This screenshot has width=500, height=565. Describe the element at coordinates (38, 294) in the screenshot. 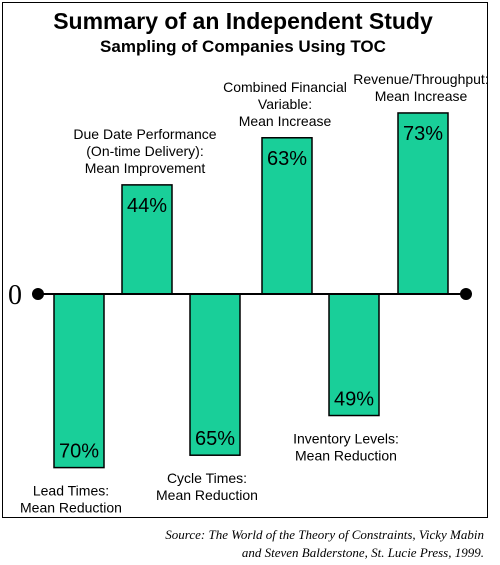

I see `baseline-left-dot` at that location.